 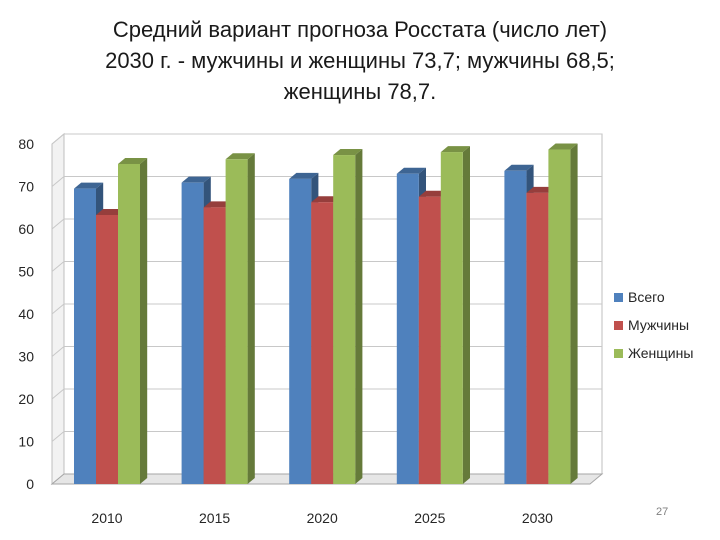 What do you see at coordinates (26, 229) in the screenshot?
I see `y-tick-label: 60` at bounding box center [26, 229].